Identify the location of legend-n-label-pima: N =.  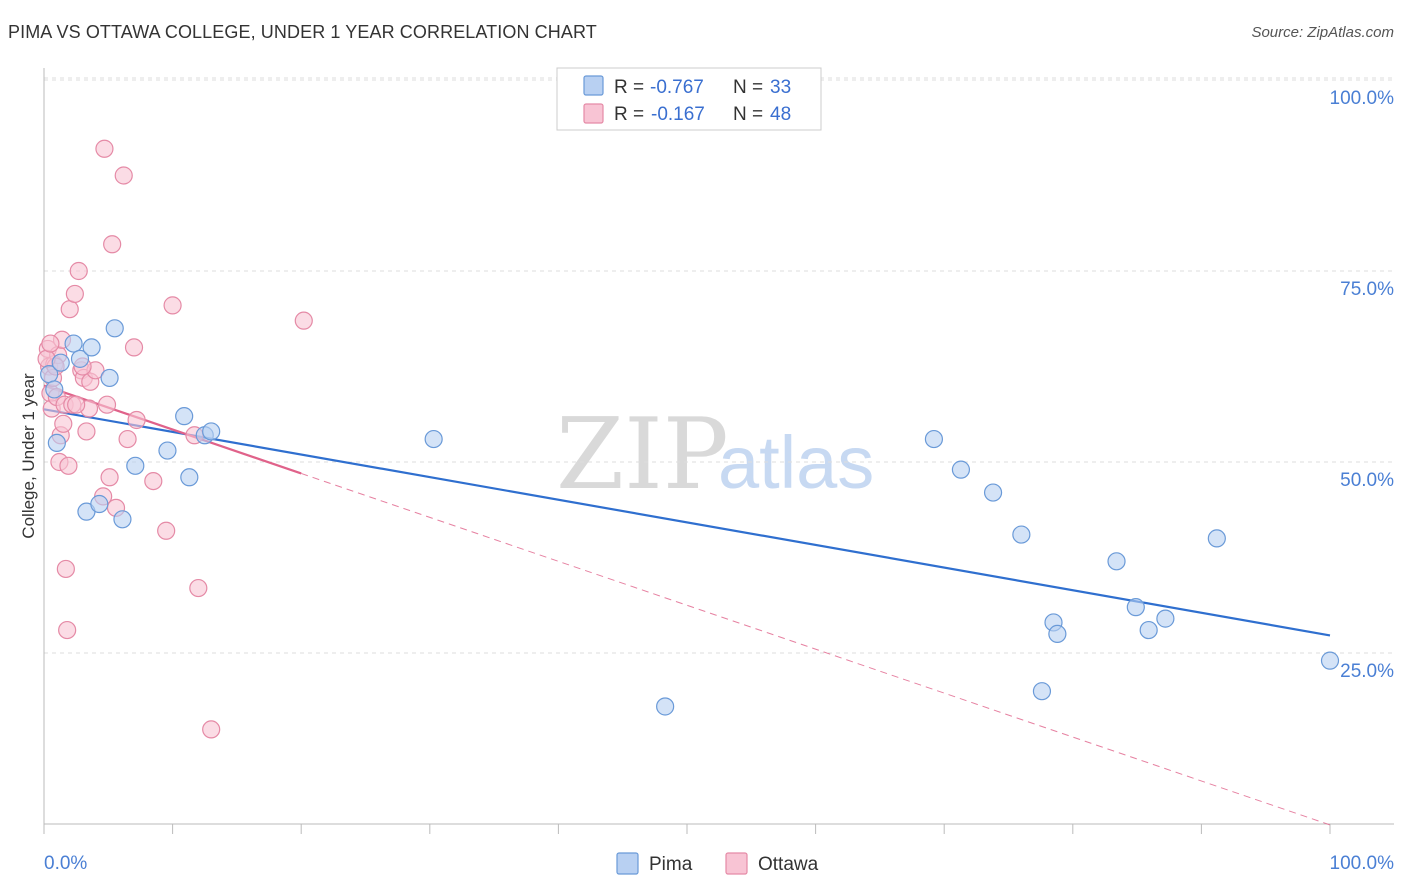
(748, 87).